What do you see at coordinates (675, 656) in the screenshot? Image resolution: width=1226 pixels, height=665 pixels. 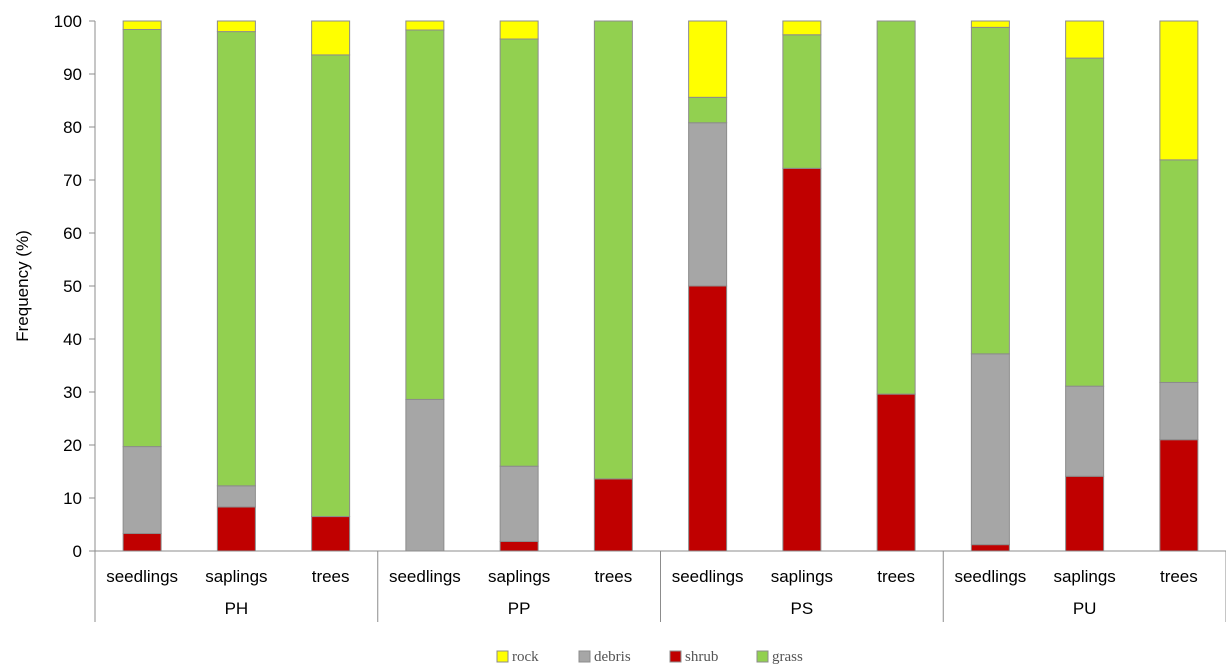 I see `legend-swatch-shrub` at bounding box center [675, 656].